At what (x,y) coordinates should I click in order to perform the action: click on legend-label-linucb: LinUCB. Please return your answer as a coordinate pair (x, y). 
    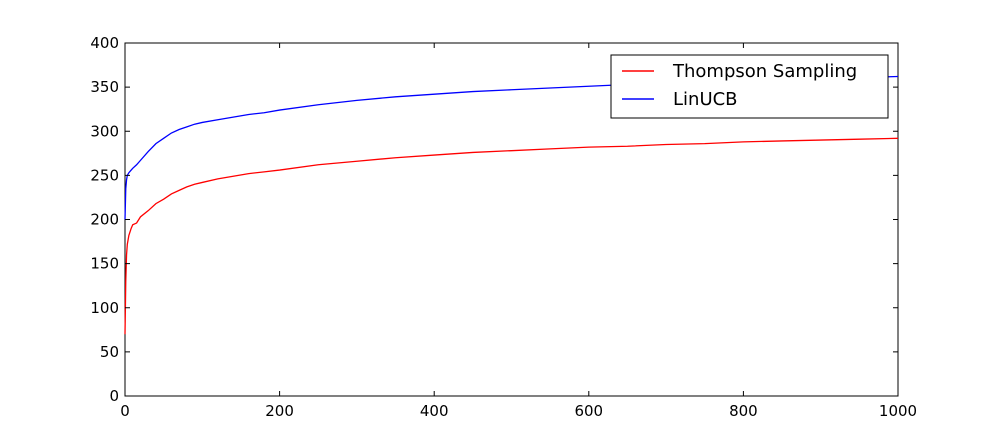
    Looking at the image, I should click on (705, 99).